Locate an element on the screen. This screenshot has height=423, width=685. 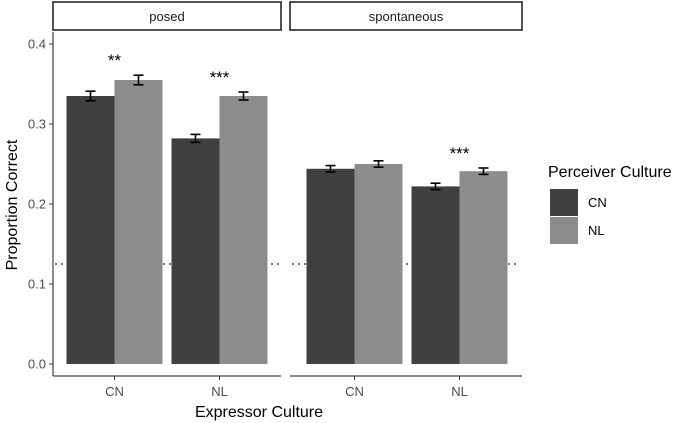
strip-label-spontaneous: spontaneous is located at coordinates (406, 16).